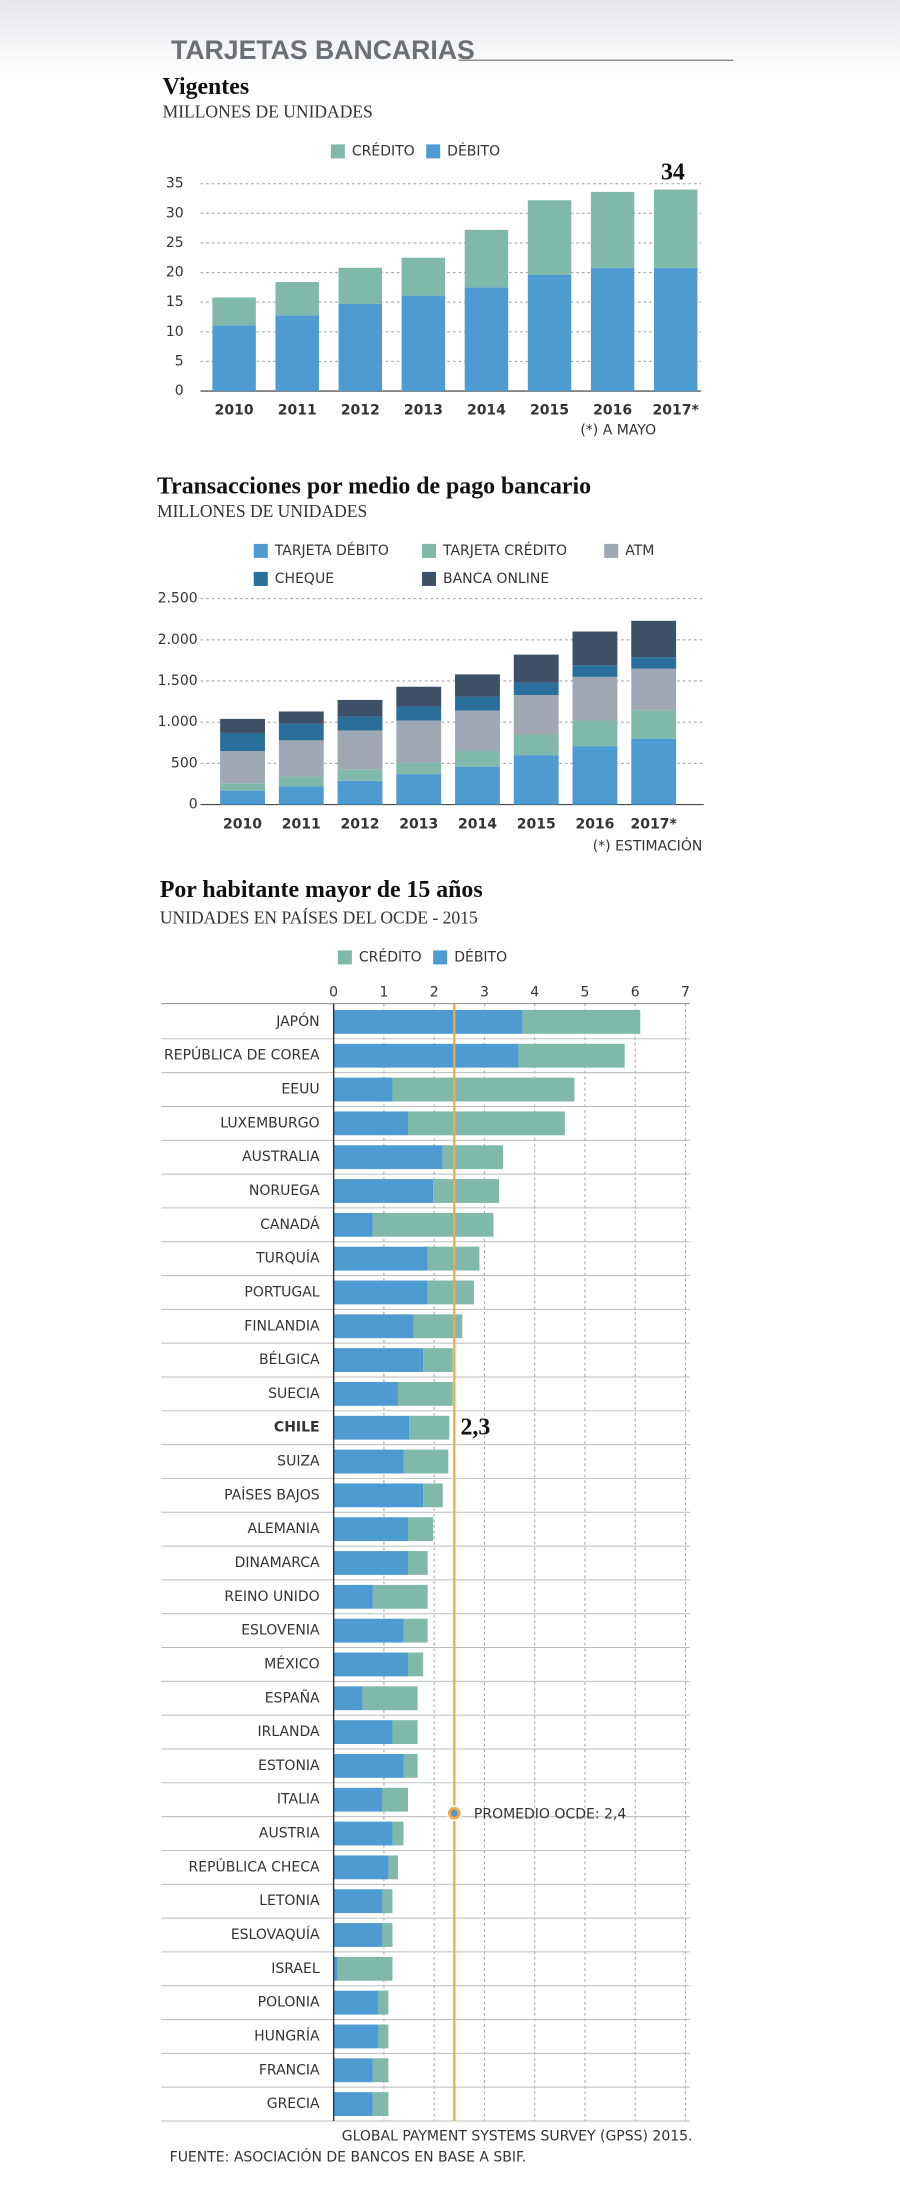  I want to click on legend-label: DÉBITO, so click(480, 956).